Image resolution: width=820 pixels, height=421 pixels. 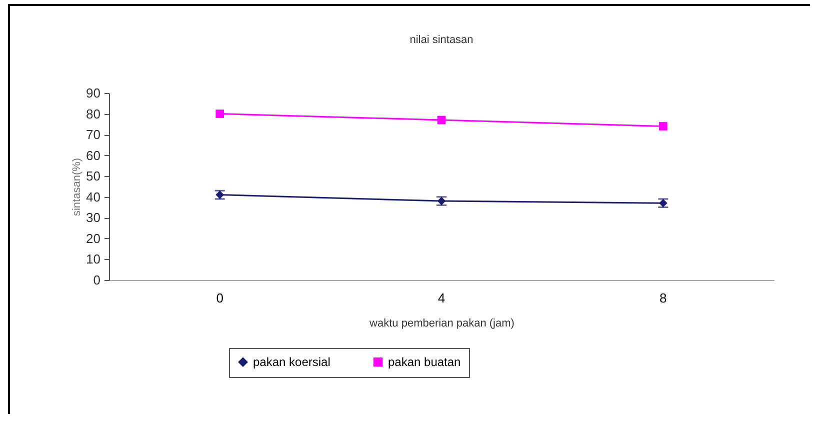 I want to click on y-tick-label: 0, so click(x=96, y=280).